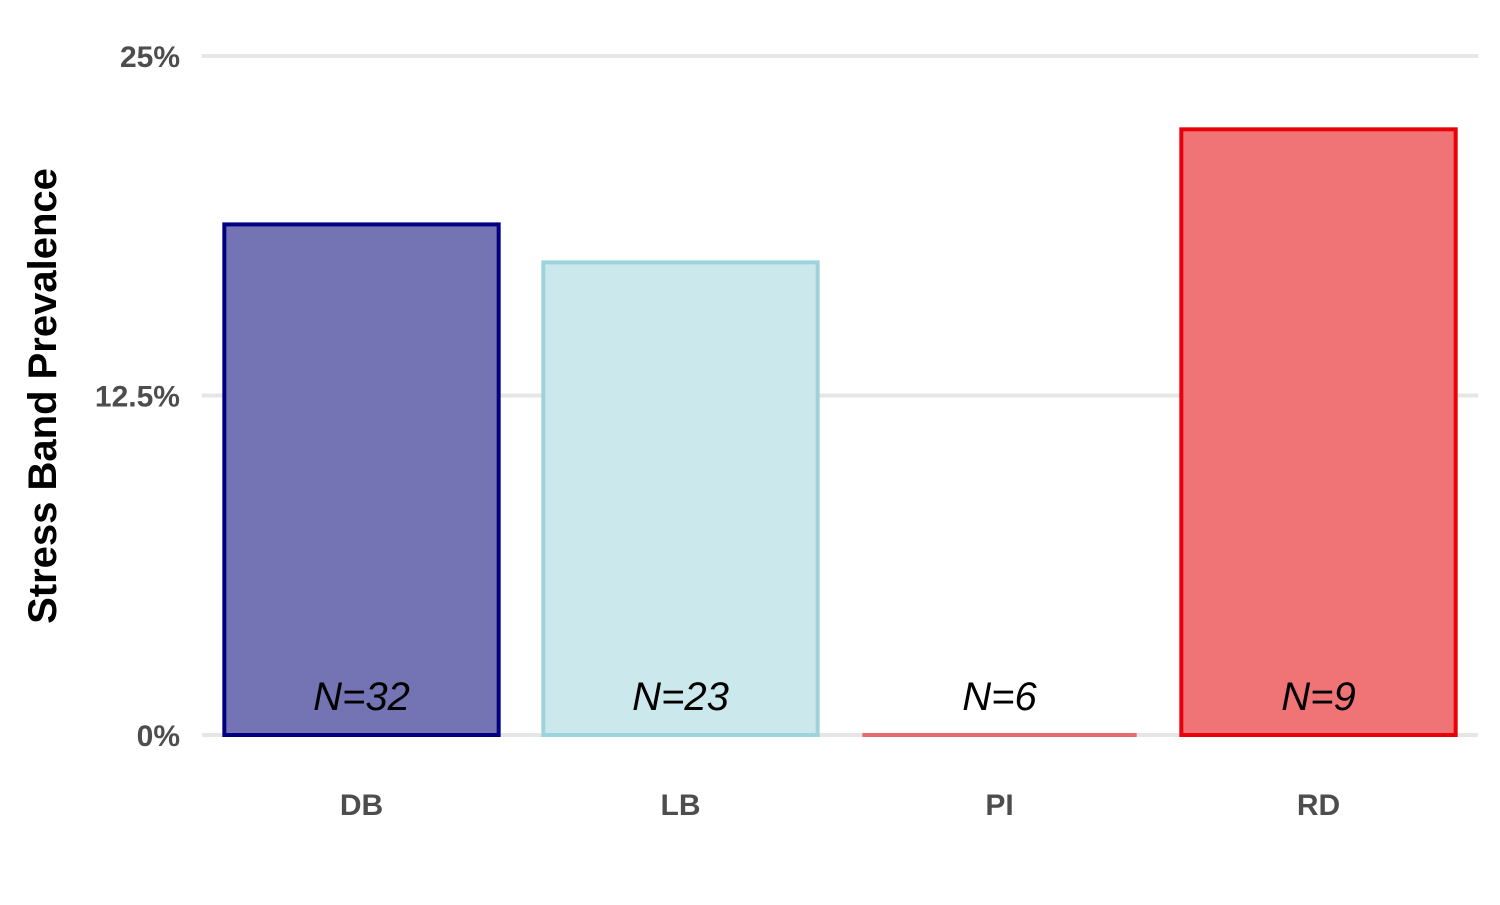  I want to click on y-tick-label: 12.5%, so click(137, 397).